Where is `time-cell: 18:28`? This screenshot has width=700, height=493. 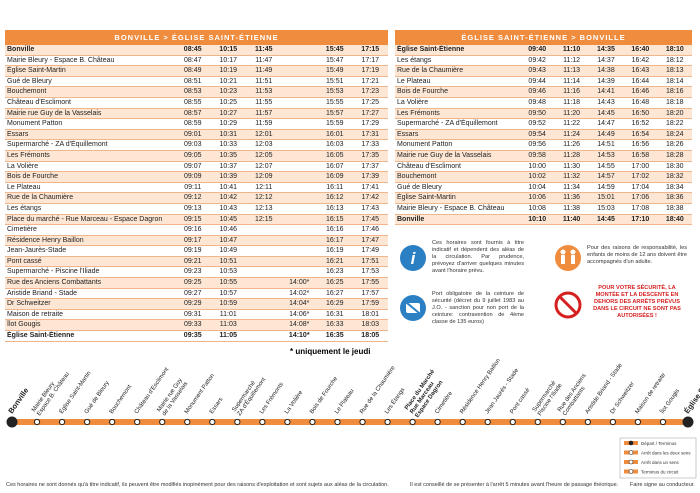
time-cell: 18:28 is located at coordinates (674, 156).